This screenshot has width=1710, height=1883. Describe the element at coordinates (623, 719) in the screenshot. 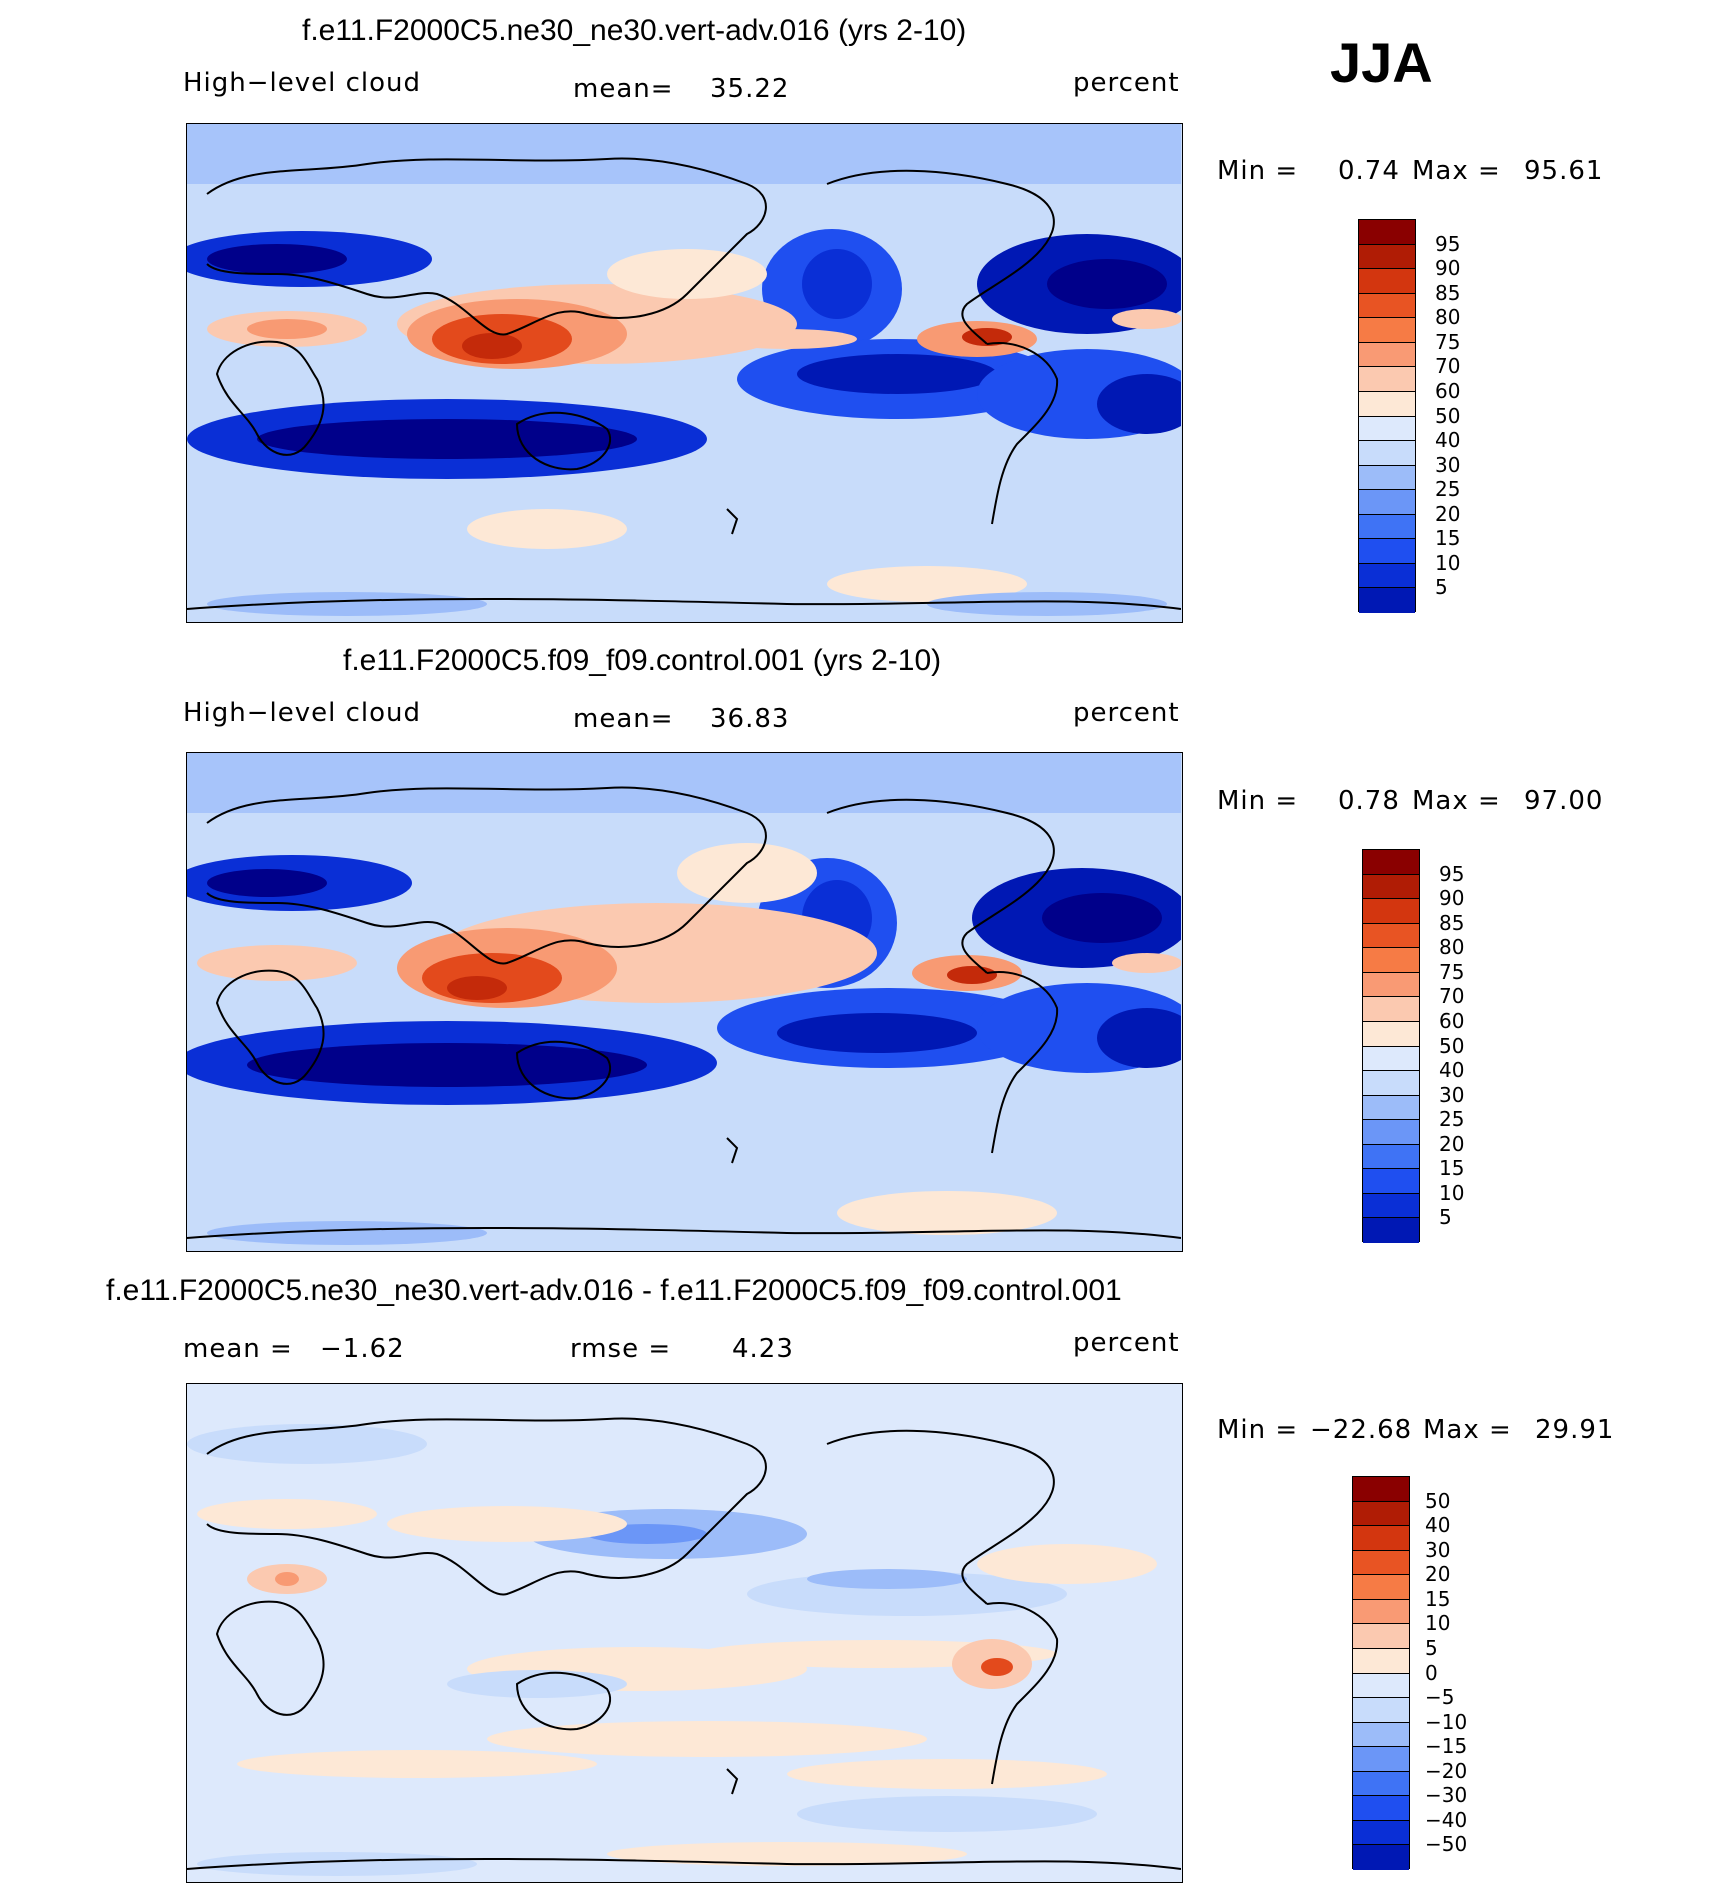

I see `panel-2-mean-label: mean=` at that location.